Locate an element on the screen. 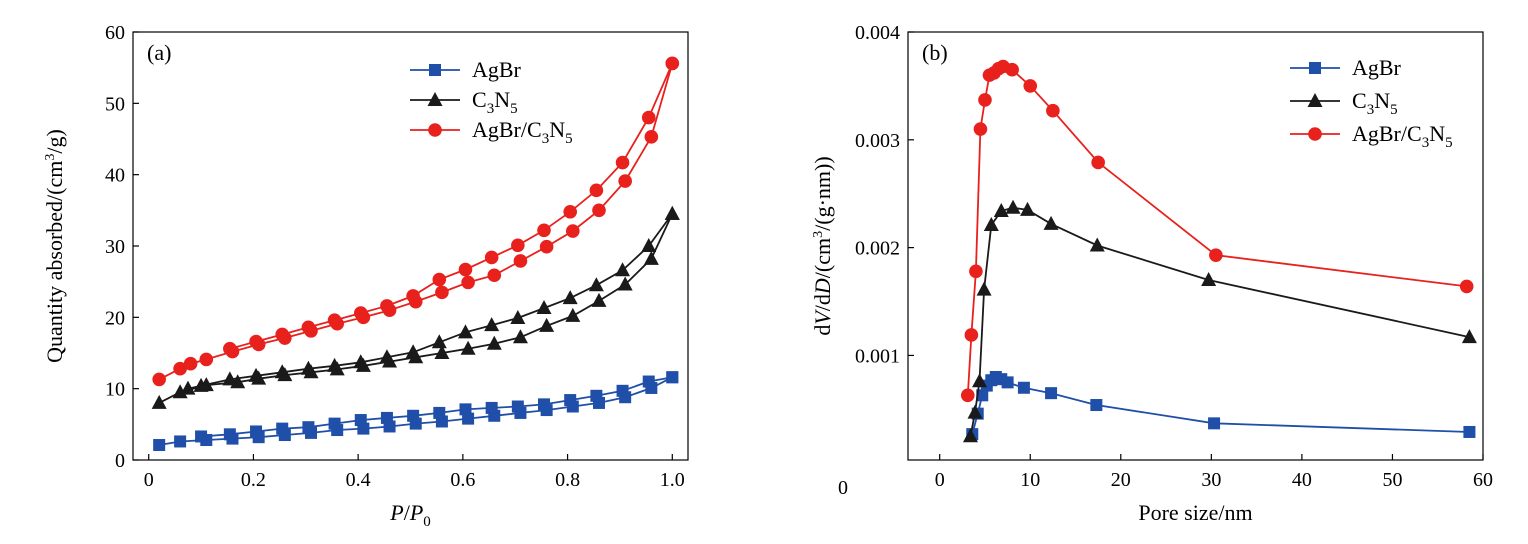 This screenshot has height=544, width=1528. y-tick-label: 40 is located at coordinates (115, 176).